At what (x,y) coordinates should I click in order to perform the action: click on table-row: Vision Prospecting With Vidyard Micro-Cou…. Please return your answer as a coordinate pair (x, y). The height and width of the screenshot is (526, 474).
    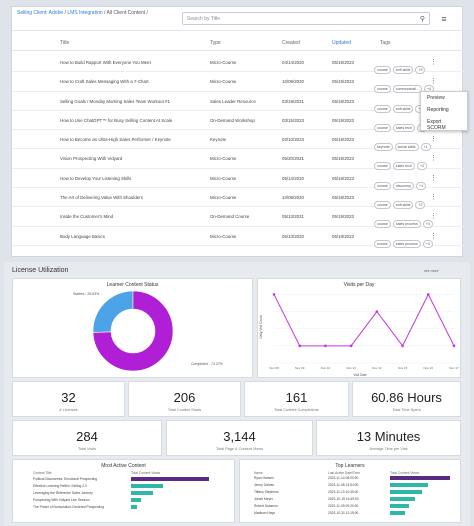
    Looking at the image, I should click on (238, 160).